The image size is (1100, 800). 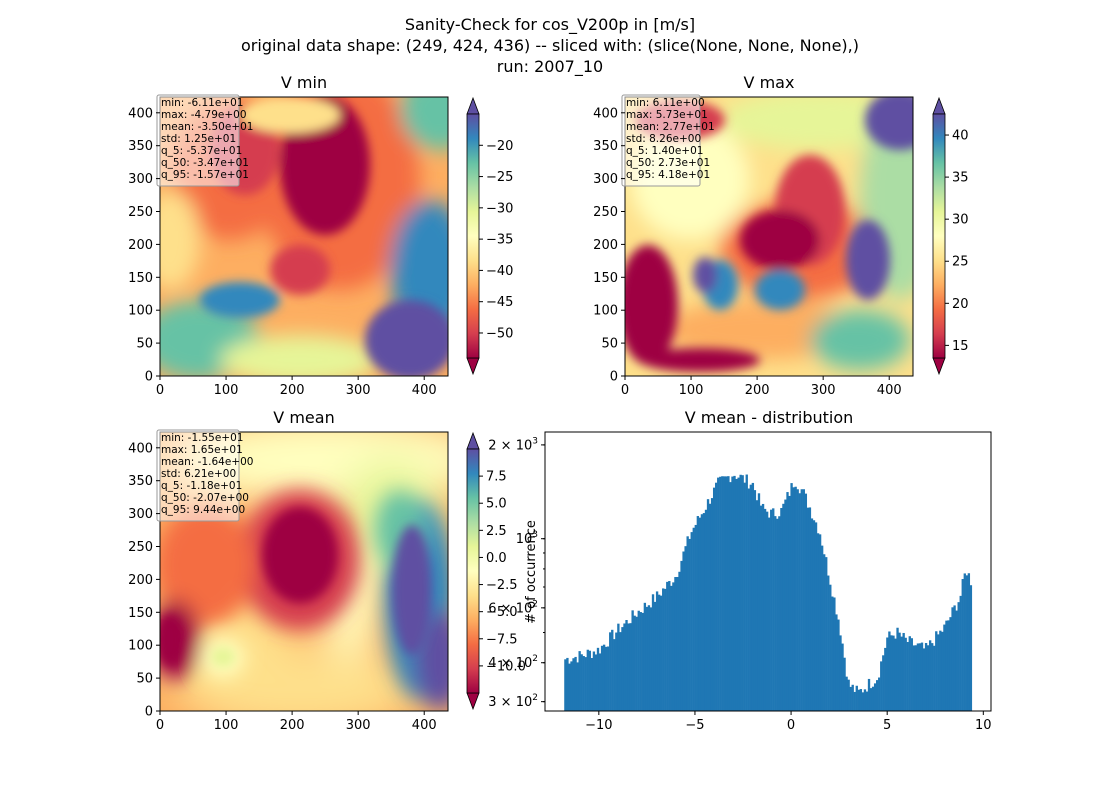 I want to click on x-tick-label: 10, so click(x=983, y=725).